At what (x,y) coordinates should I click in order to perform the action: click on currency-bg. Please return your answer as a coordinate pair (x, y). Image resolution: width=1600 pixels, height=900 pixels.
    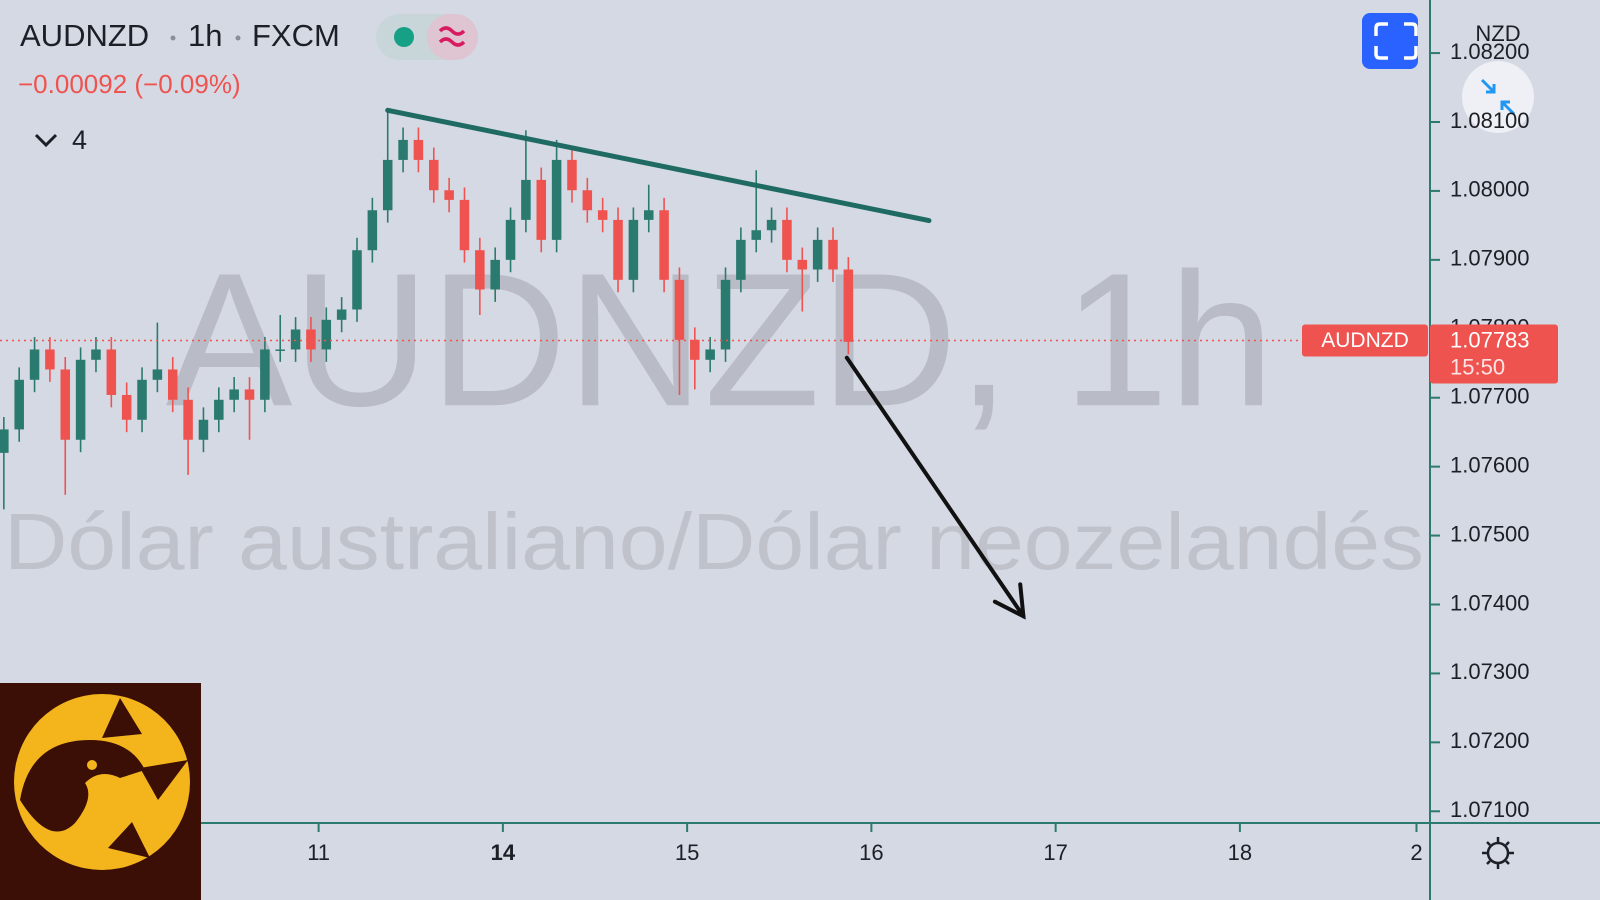
    Looking at the image, I should click on (1500, 33).